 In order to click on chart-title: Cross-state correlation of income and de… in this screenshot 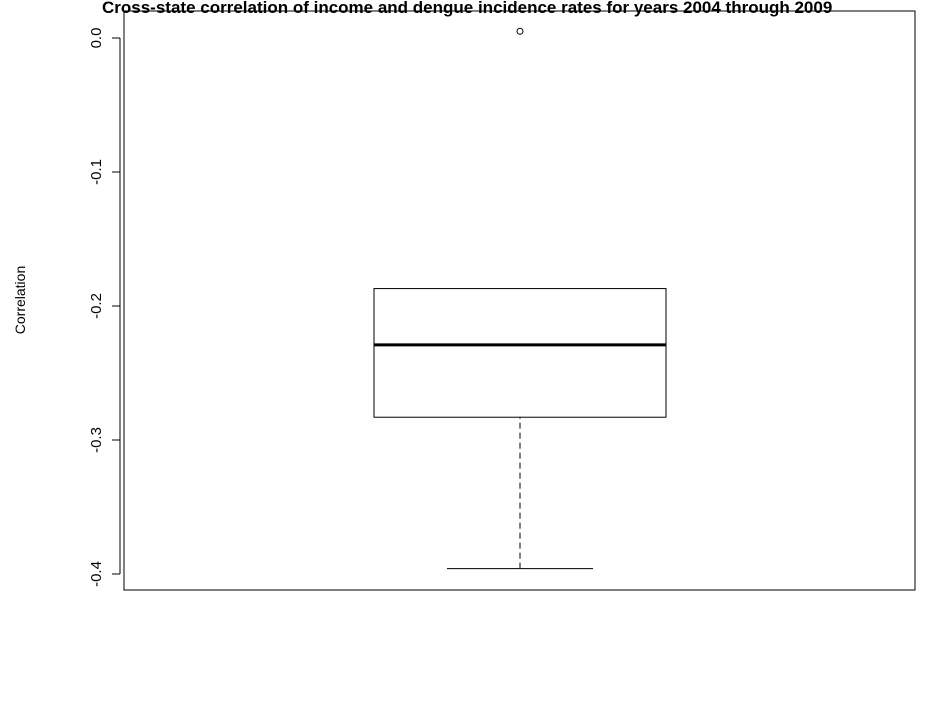, I will do `click(467, 8)`.